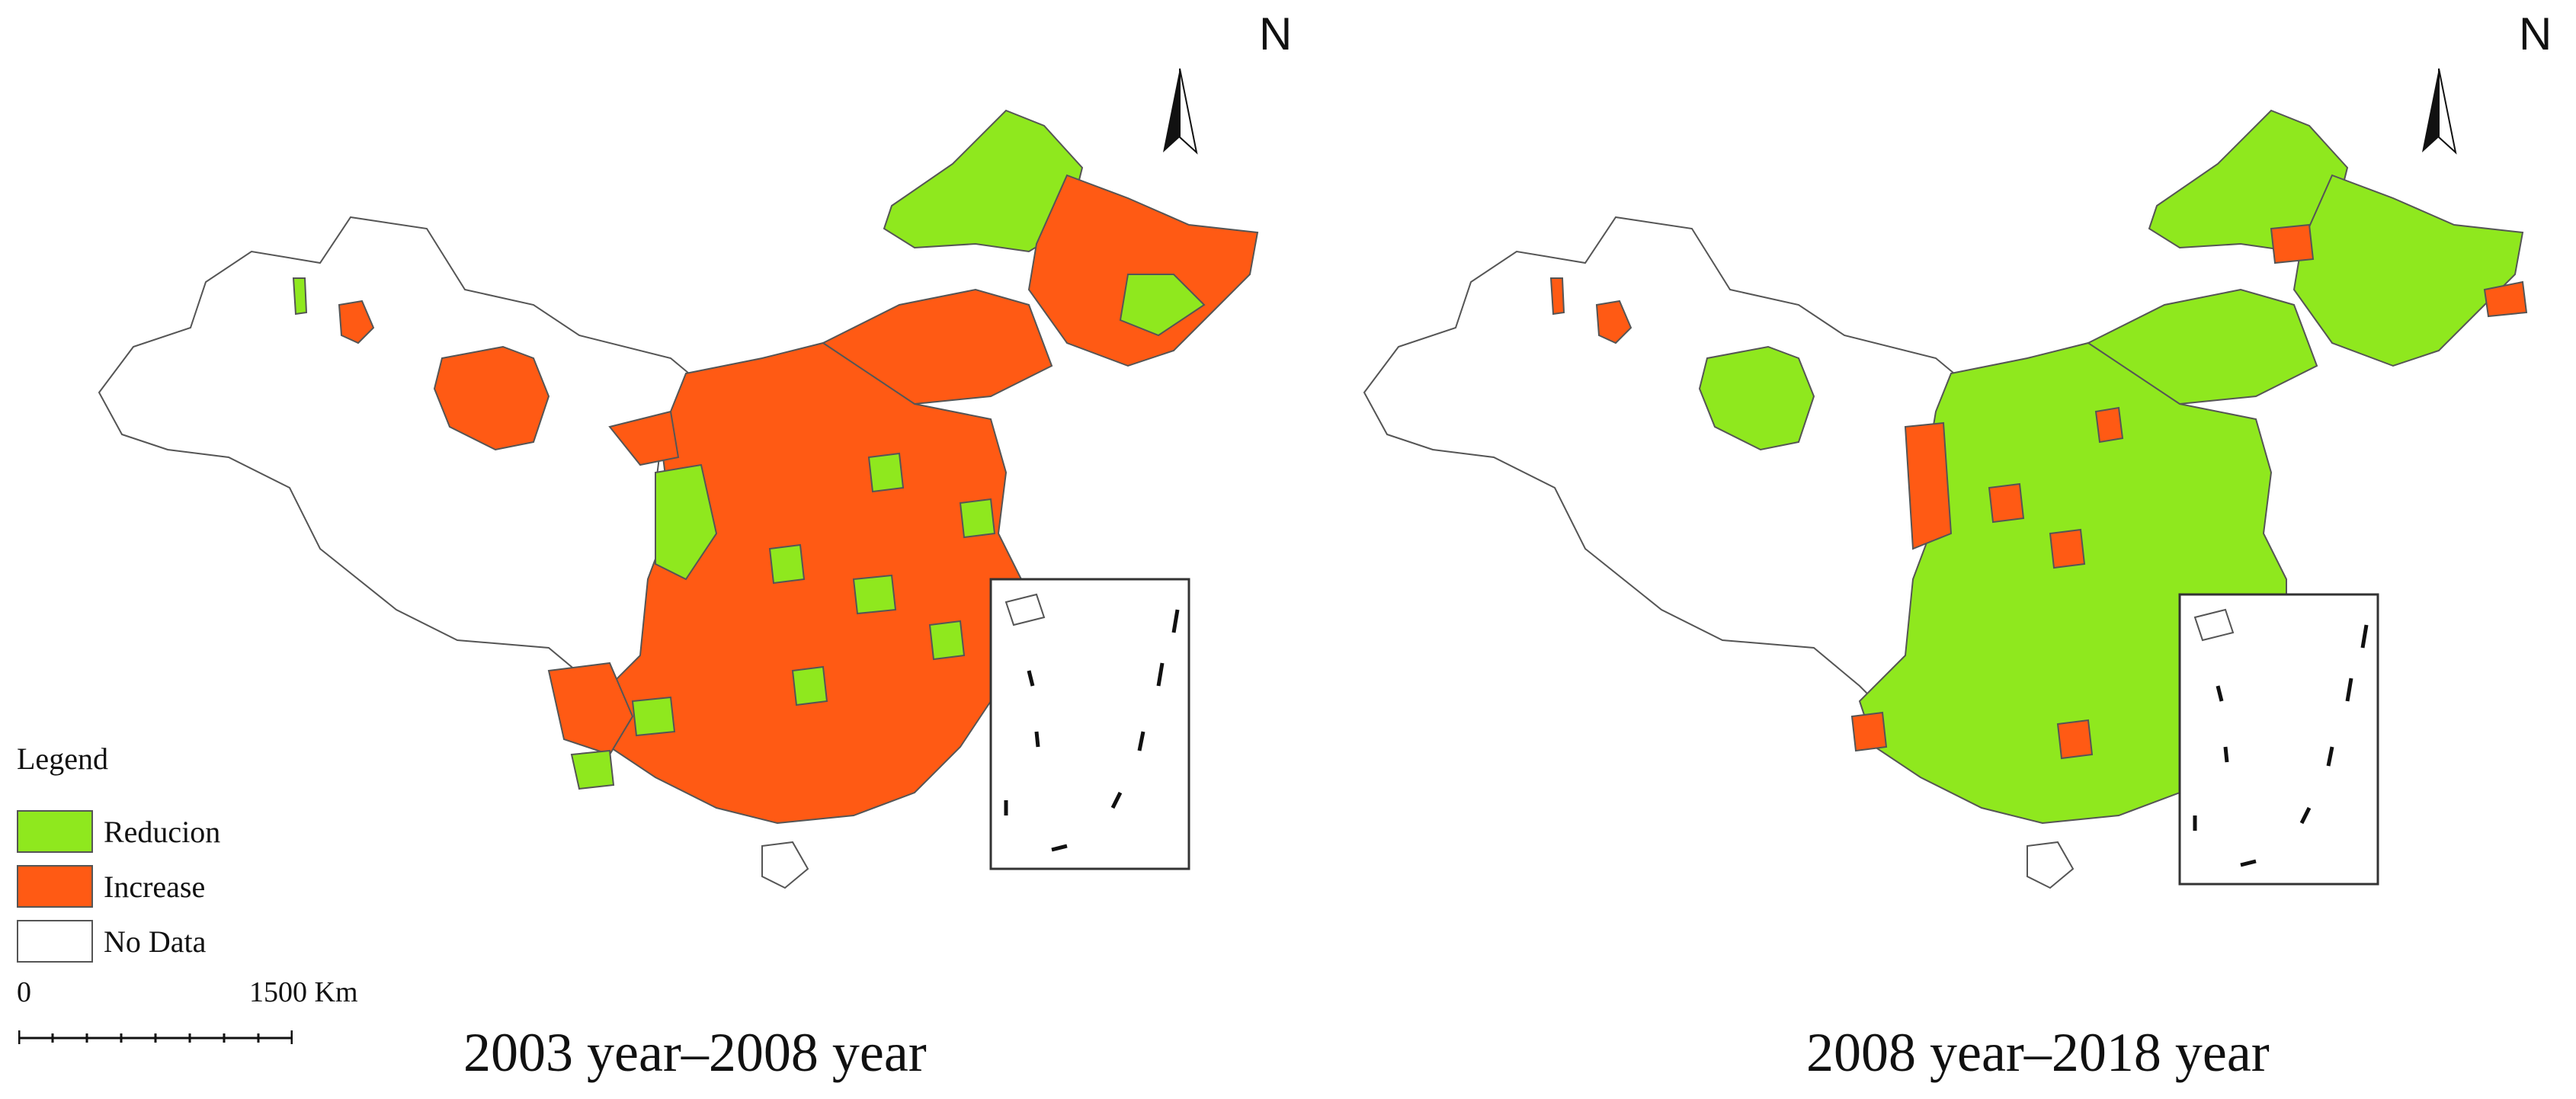  Describe the element at coordinates (807, 583) in the screenshot. I see `region-east-increase` at that location.